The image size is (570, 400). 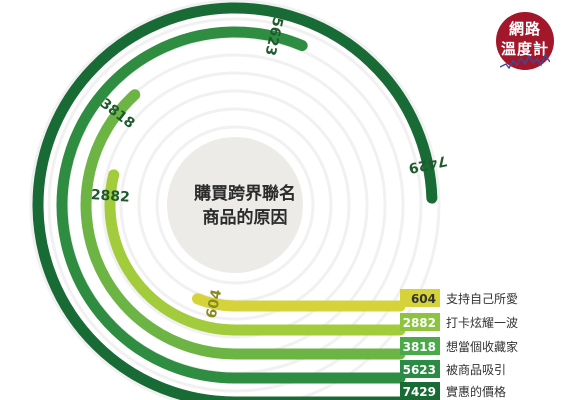 What do you see at coordinates (476, 369) in the screenshot?
I see `legend-category-label: 被商品吸引` at bounding box center [476, 369].